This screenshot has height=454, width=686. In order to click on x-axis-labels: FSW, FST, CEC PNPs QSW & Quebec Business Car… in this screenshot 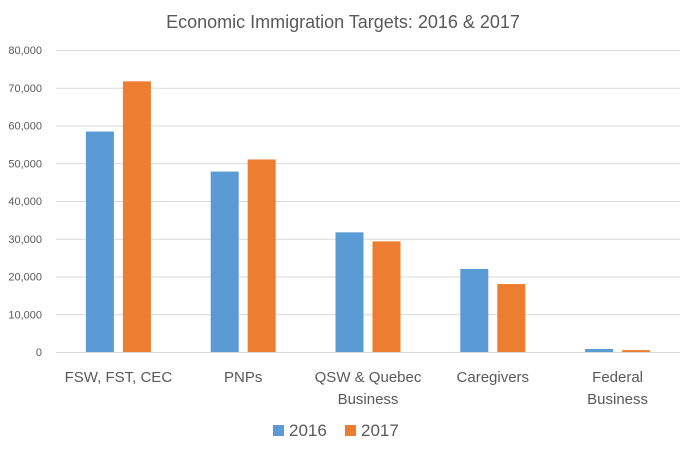, I will do `click(356, 388)`.